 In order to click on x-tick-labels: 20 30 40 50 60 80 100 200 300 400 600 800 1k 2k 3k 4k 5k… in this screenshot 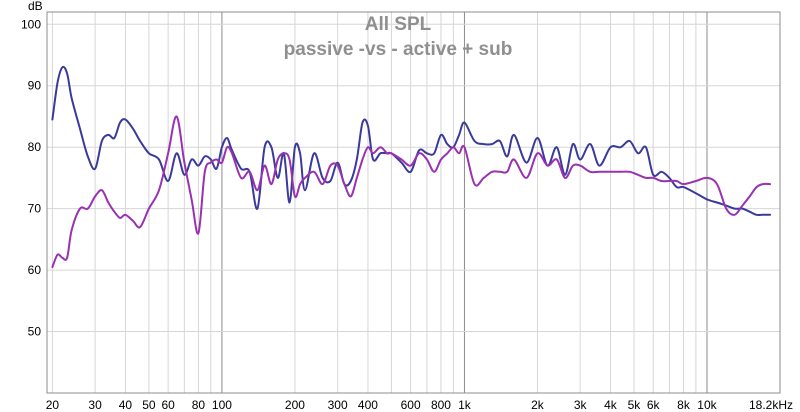, I will do `click(419, 405)`.